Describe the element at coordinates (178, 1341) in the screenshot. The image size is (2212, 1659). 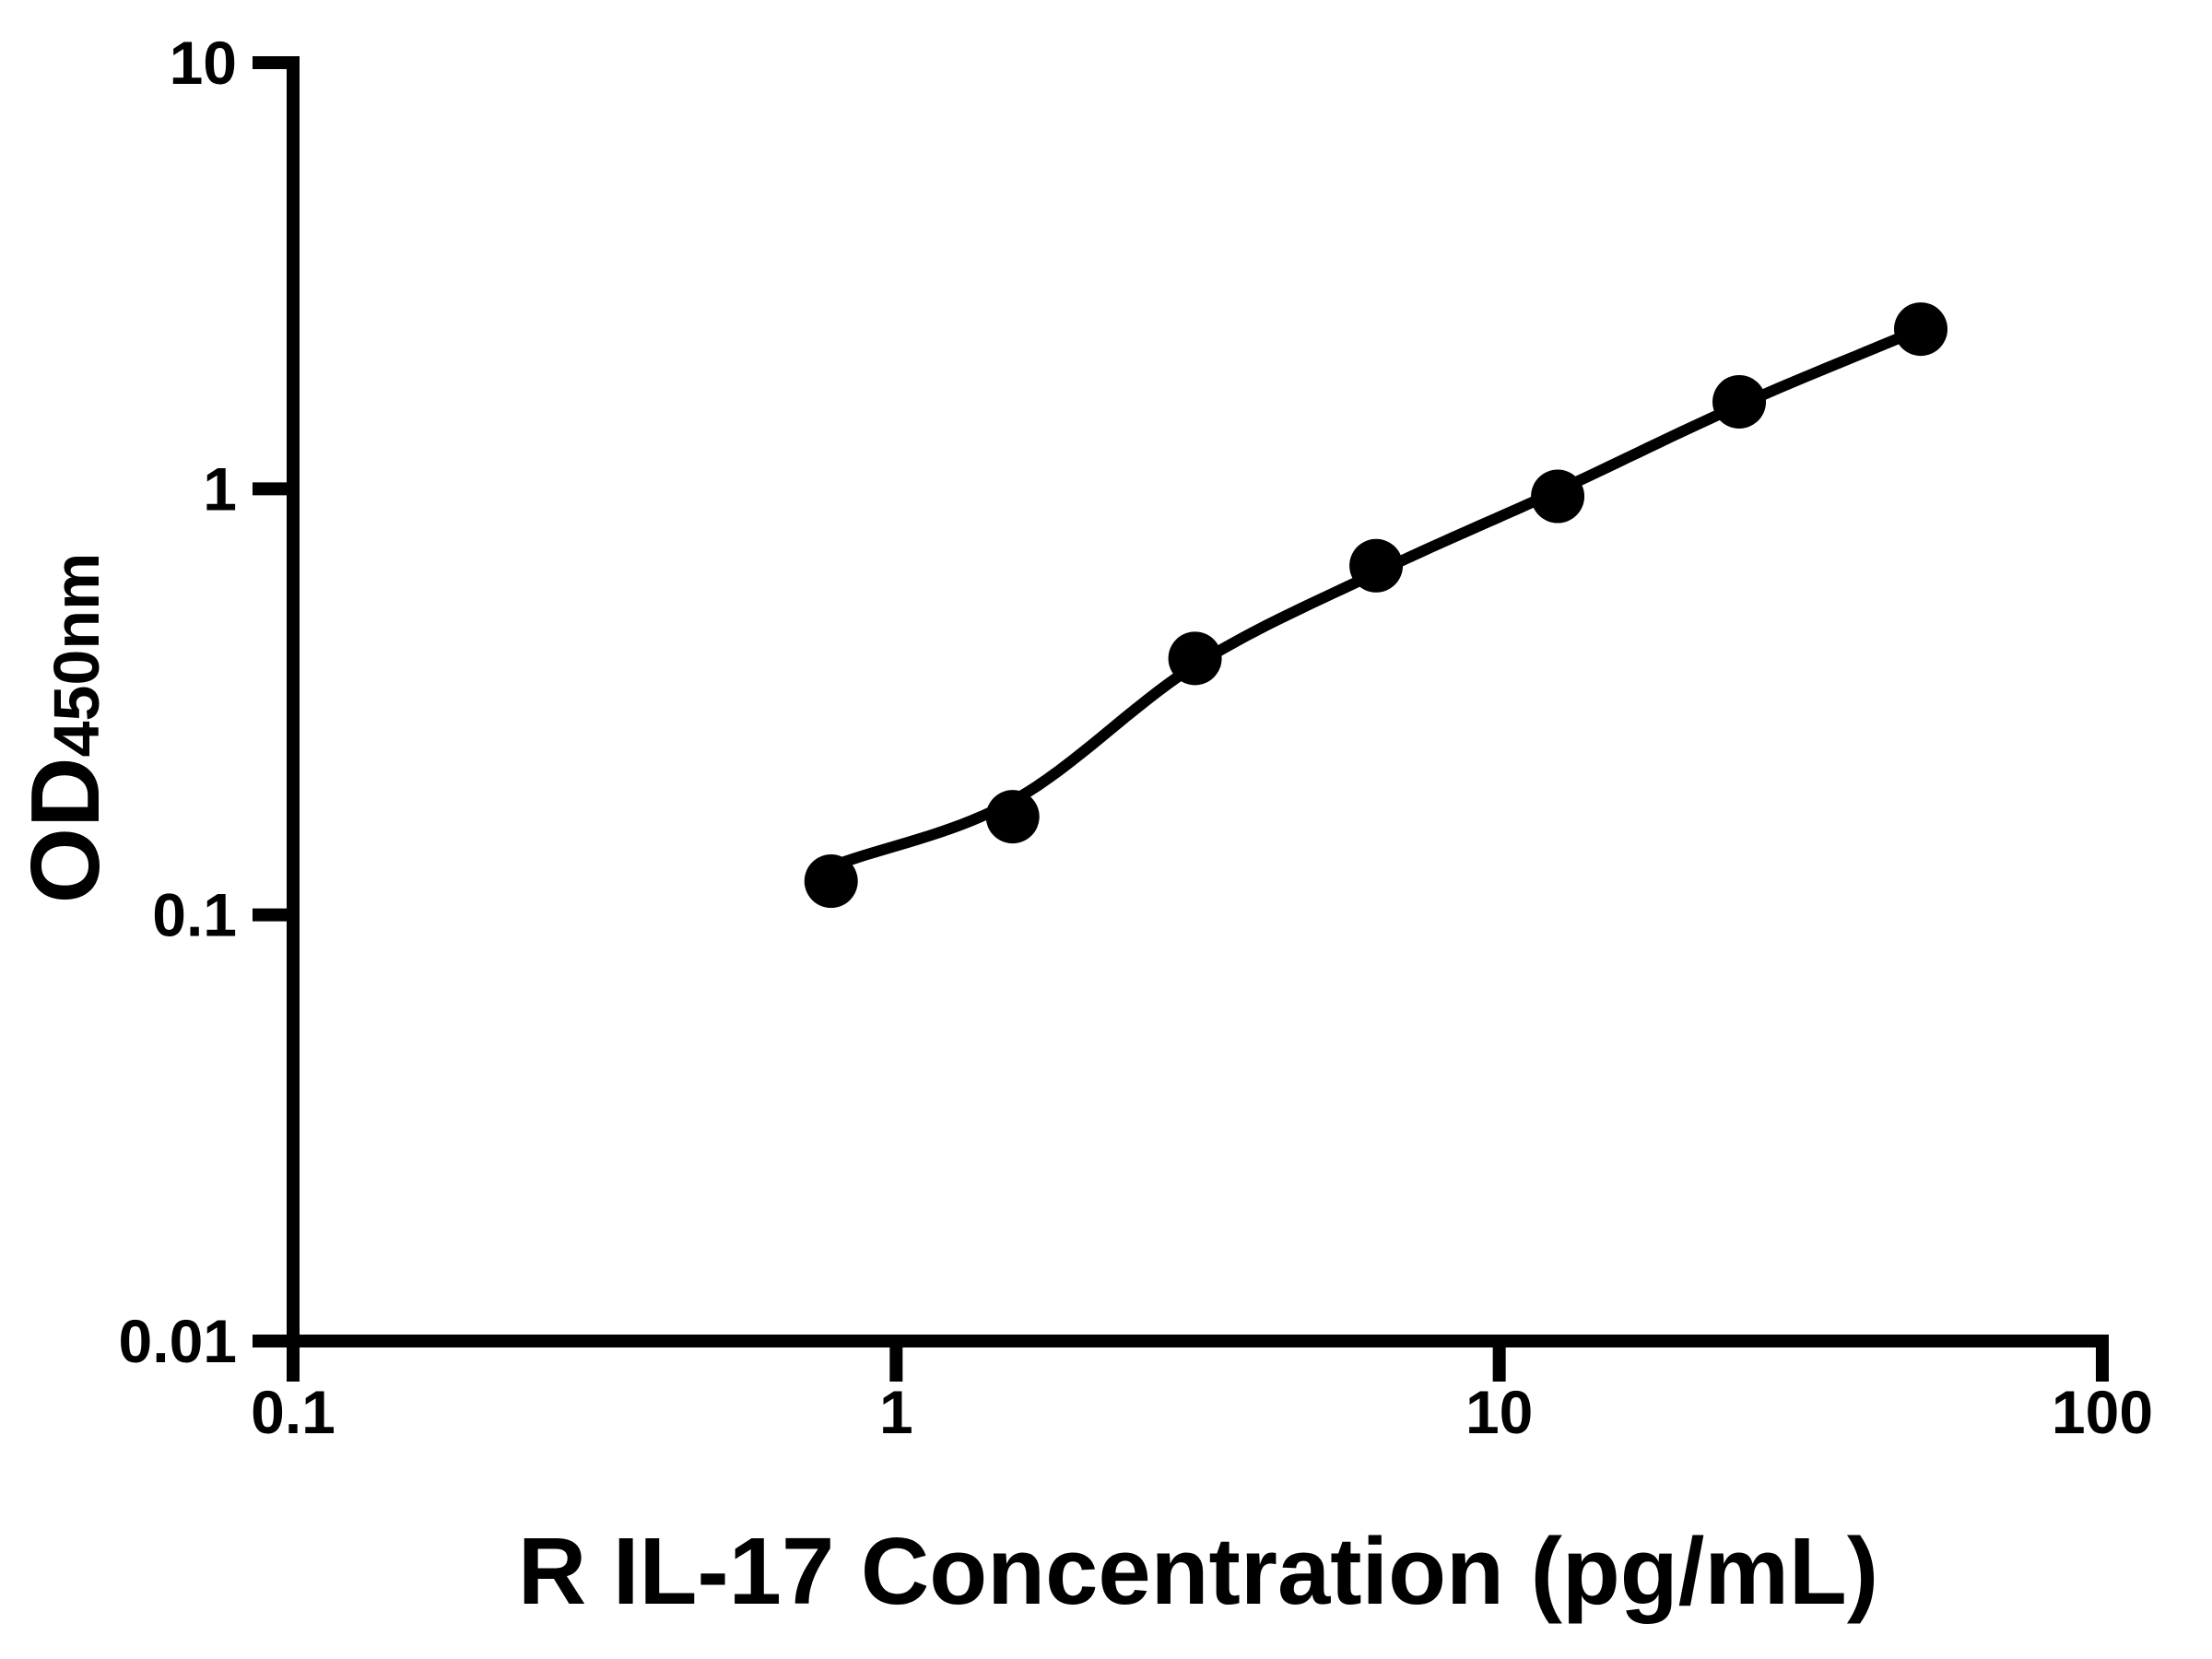
I see `y-tick-label: 0.01` at that location.